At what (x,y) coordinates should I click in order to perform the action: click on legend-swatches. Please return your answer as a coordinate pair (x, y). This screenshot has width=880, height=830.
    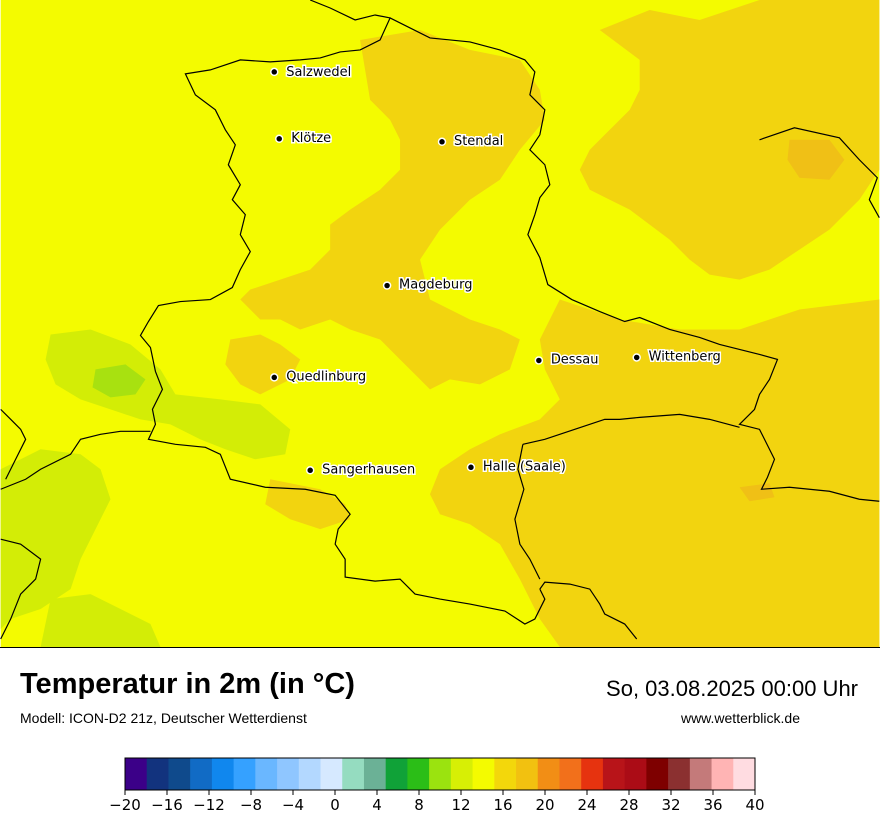
    Looking at the image, I should click on (440, 774).